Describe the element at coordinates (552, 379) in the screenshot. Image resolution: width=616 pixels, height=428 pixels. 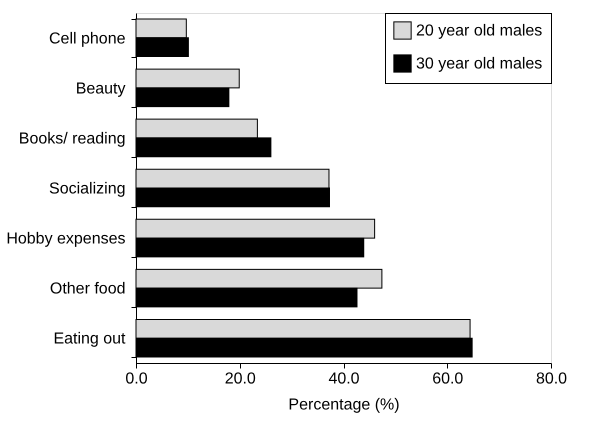
I see `x-tick-label: 80.0` at that location.